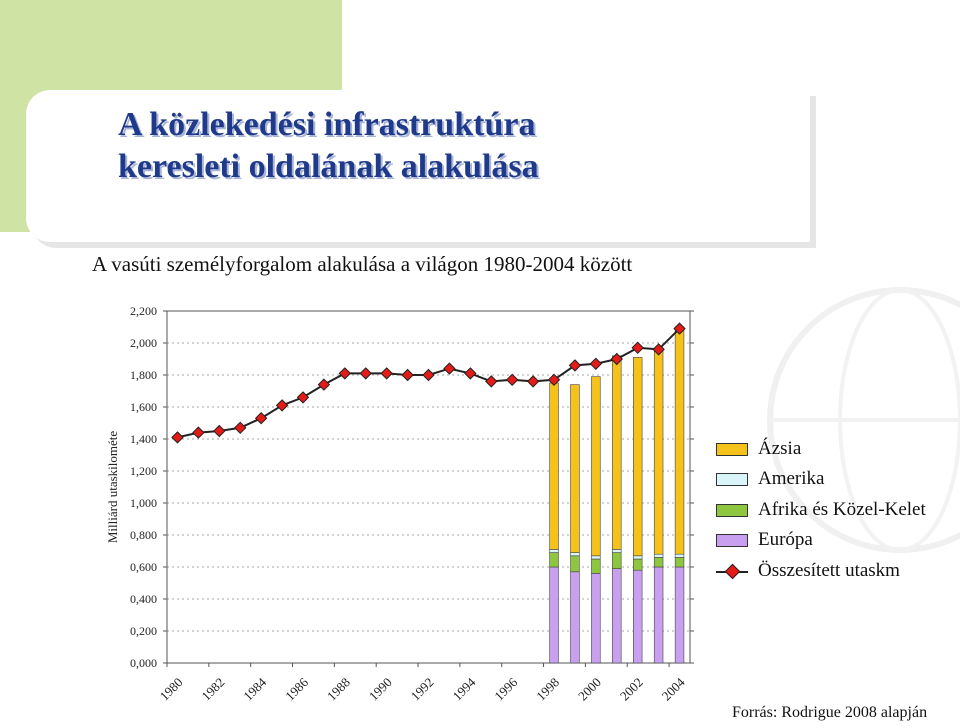  I want to click on x-tick-label: 1984, so click(254, 688).